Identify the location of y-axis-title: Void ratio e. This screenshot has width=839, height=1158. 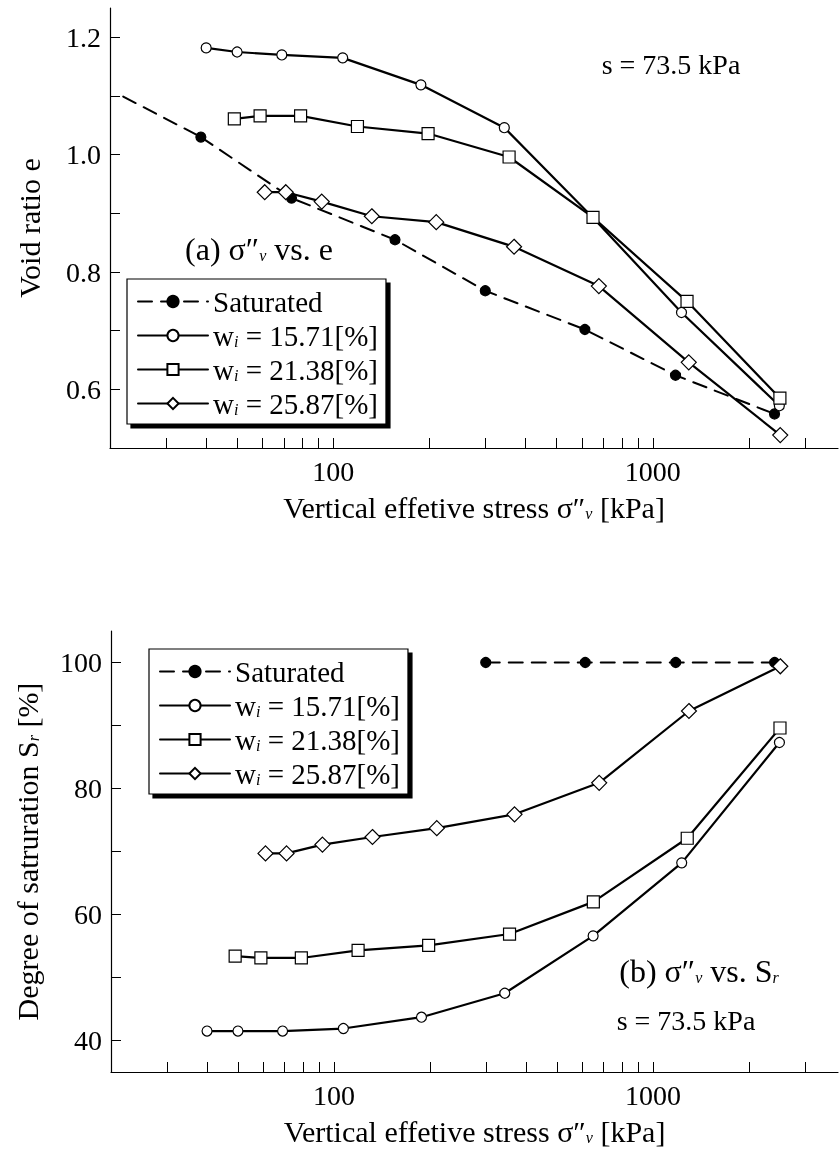
(29, 228).